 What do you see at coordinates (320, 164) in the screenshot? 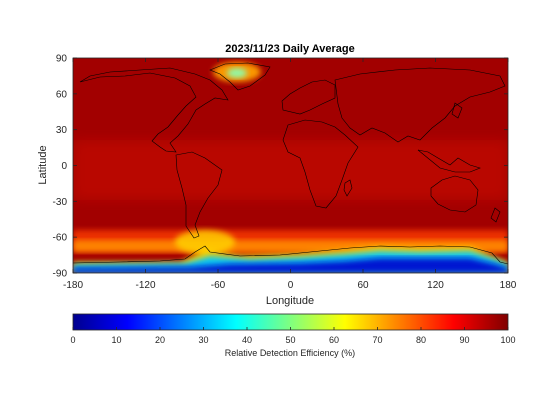
I see `coastline-africa` at bounding box center [320, 164].